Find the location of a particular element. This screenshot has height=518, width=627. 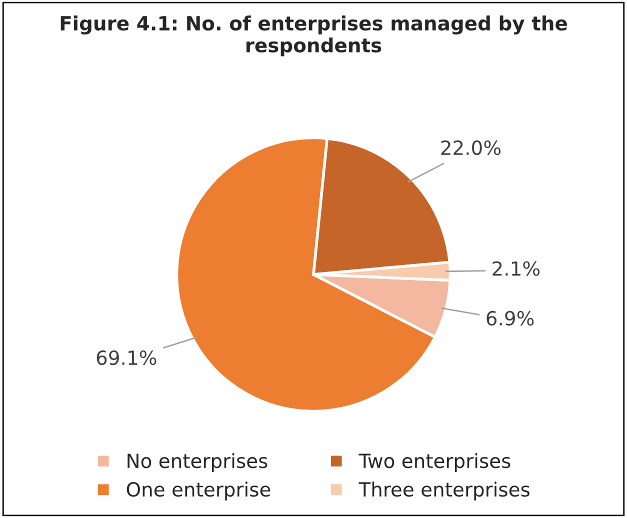

data-label: 22.0% is located at coordinates (471, 148).